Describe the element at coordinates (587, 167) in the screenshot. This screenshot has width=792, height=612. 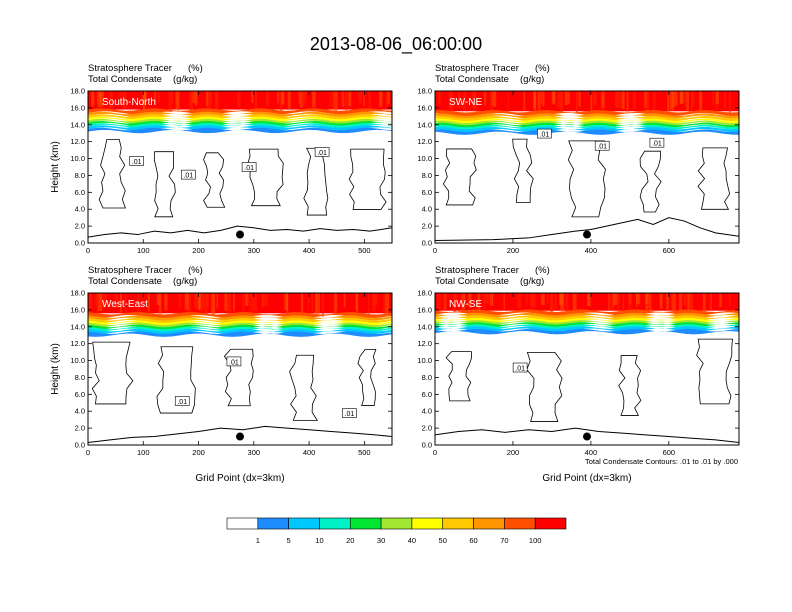
I see `plot-frame` at that location.